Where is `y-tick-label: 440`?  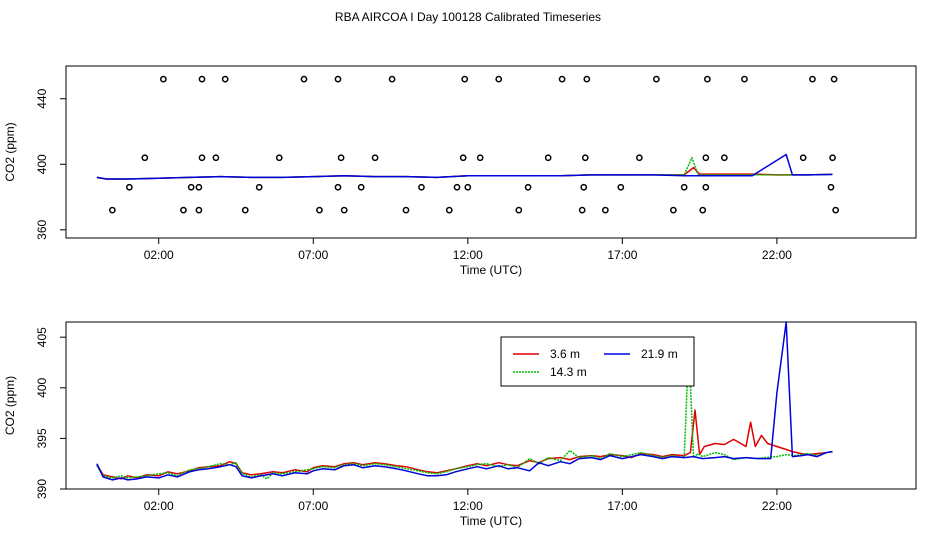
y-tick-label: 440 is located at coordinates (42, 98).